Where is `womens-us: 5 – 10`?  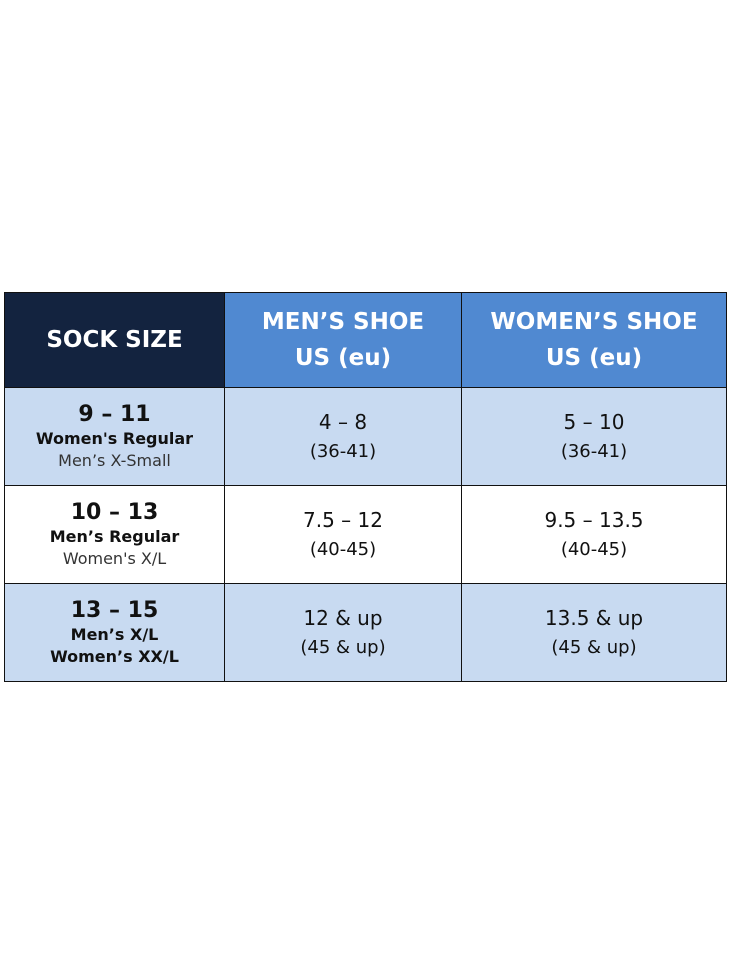 womens-us: 5 – 10 is located at coordinates (594, 421).